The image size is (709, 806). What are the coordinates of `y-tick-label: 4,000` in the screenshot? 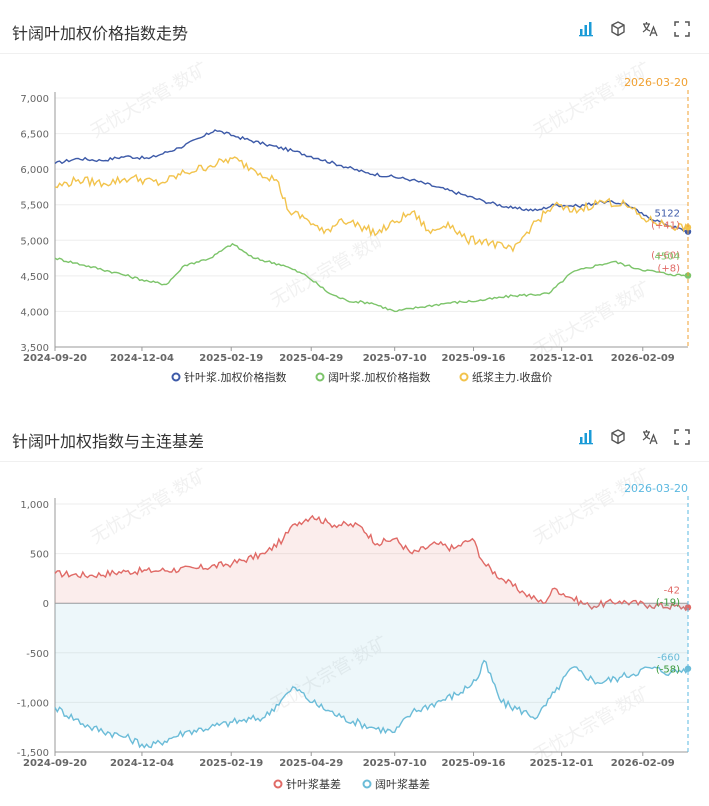 It's located at (34, 312).